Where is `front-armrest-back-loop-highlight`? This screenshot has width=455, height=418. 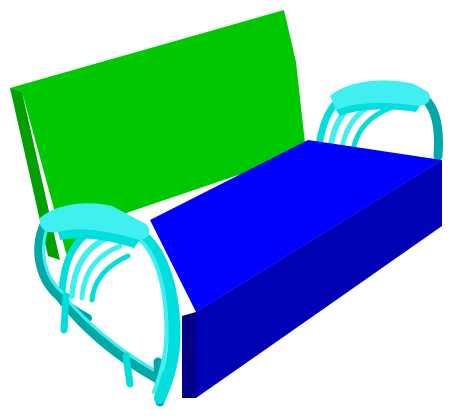
front-armrest-back-loop-highlight is located at coordinates (53, 259).